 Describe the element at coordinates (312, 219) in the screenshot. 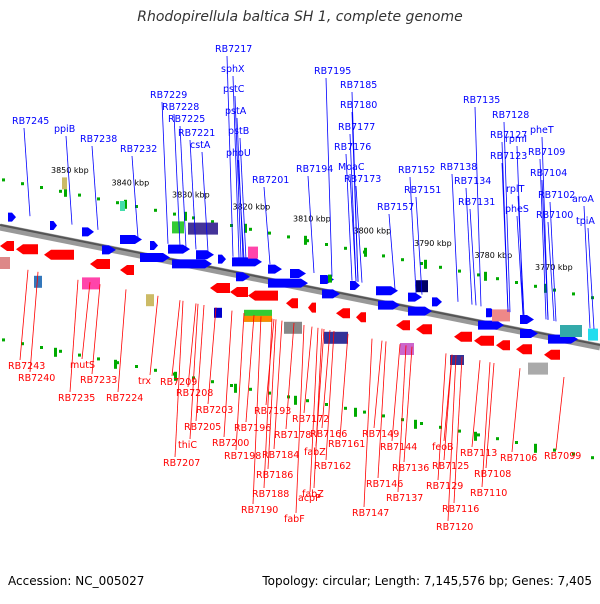

I see `kbp-label: 3810 kbp` at that location.